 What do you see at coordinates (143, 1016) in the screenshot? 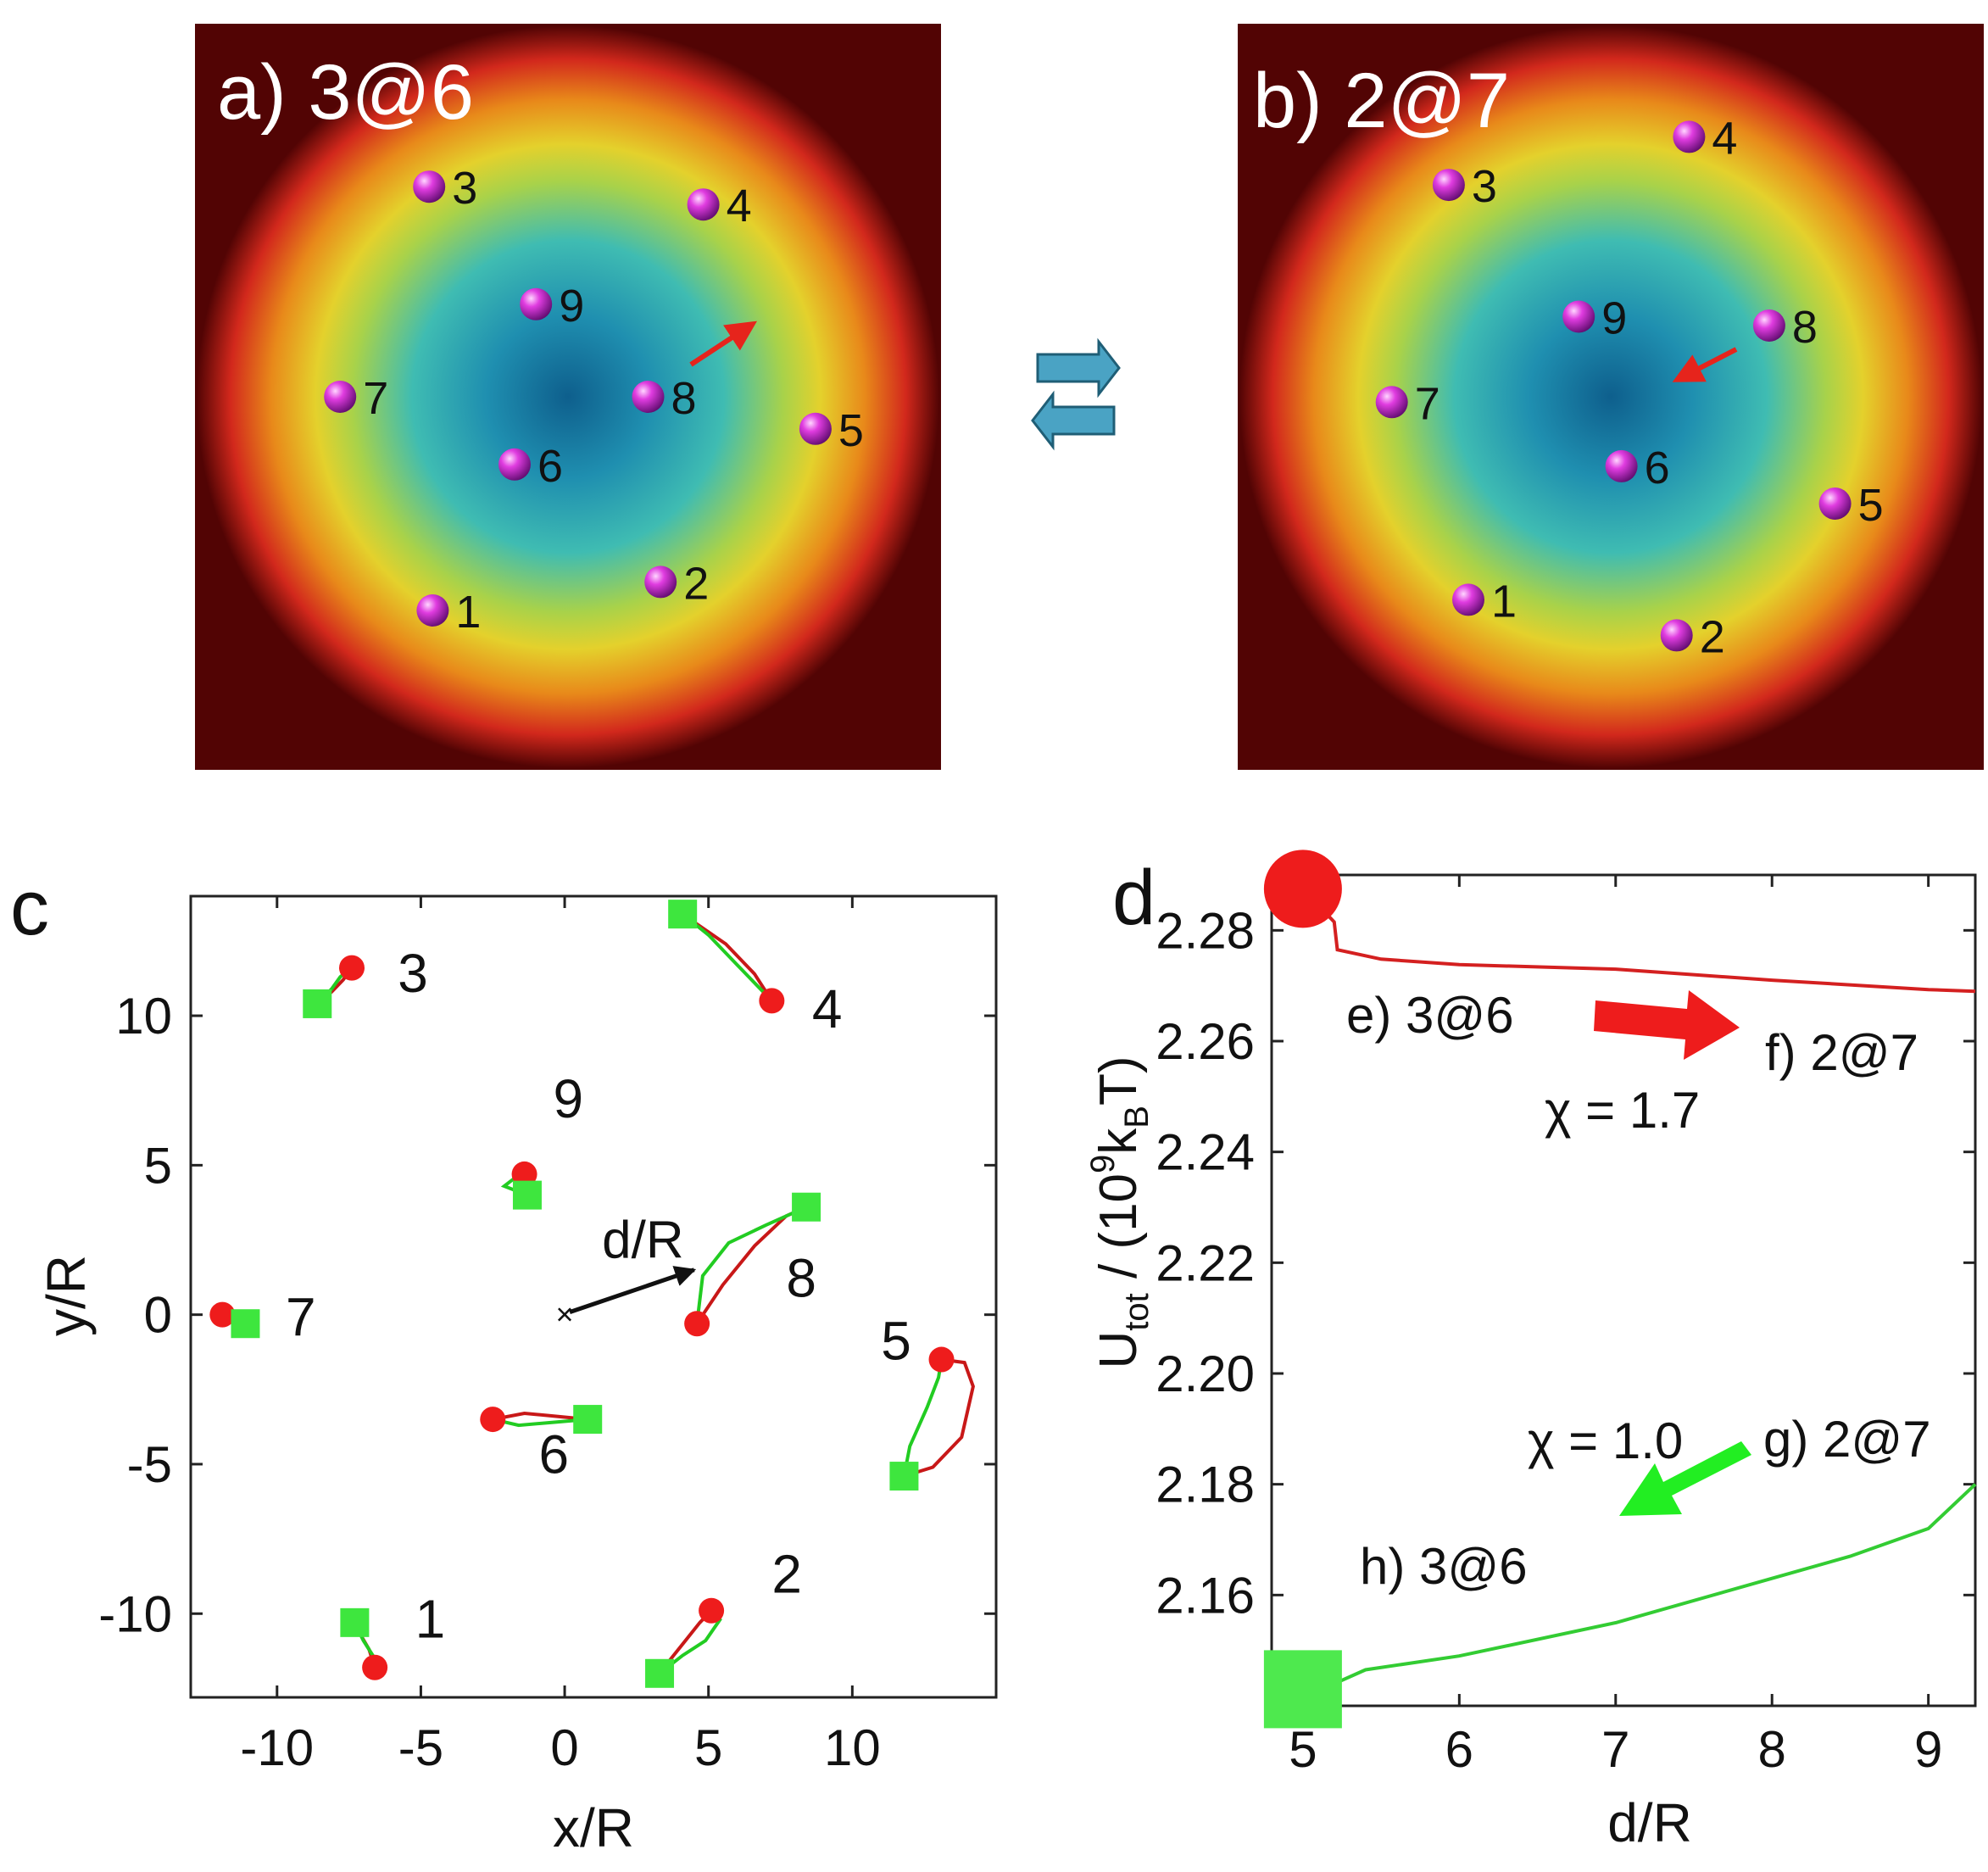
I see `panel-c-ytick-label: 10` at bounding box center [143, 1016].